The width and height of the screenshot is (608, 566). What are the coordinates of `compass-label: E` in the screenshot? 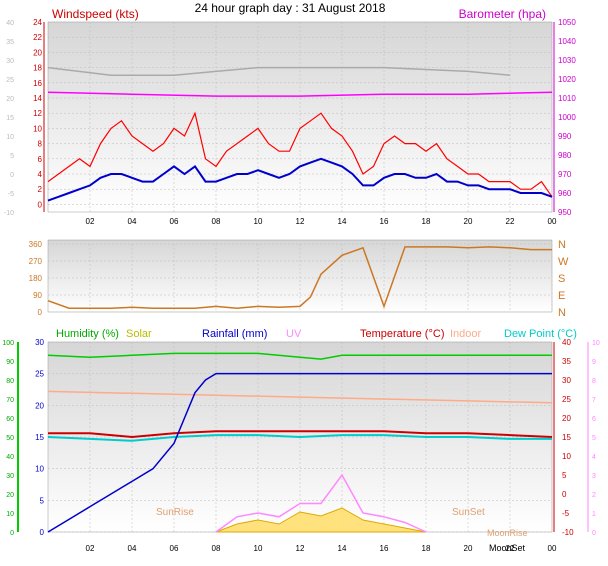 It's located at (561, 296).